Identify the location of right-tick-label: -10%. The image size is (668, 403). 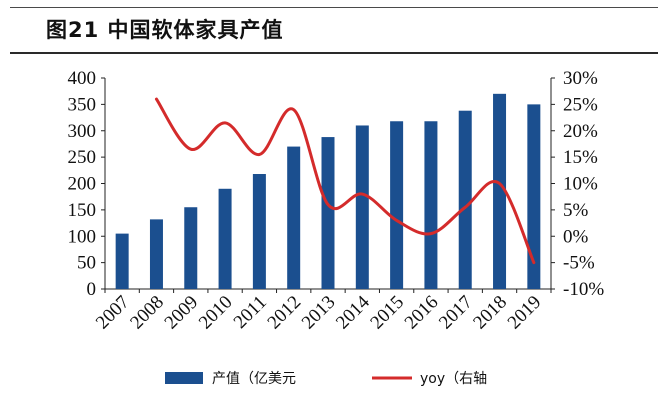
(583, 289).